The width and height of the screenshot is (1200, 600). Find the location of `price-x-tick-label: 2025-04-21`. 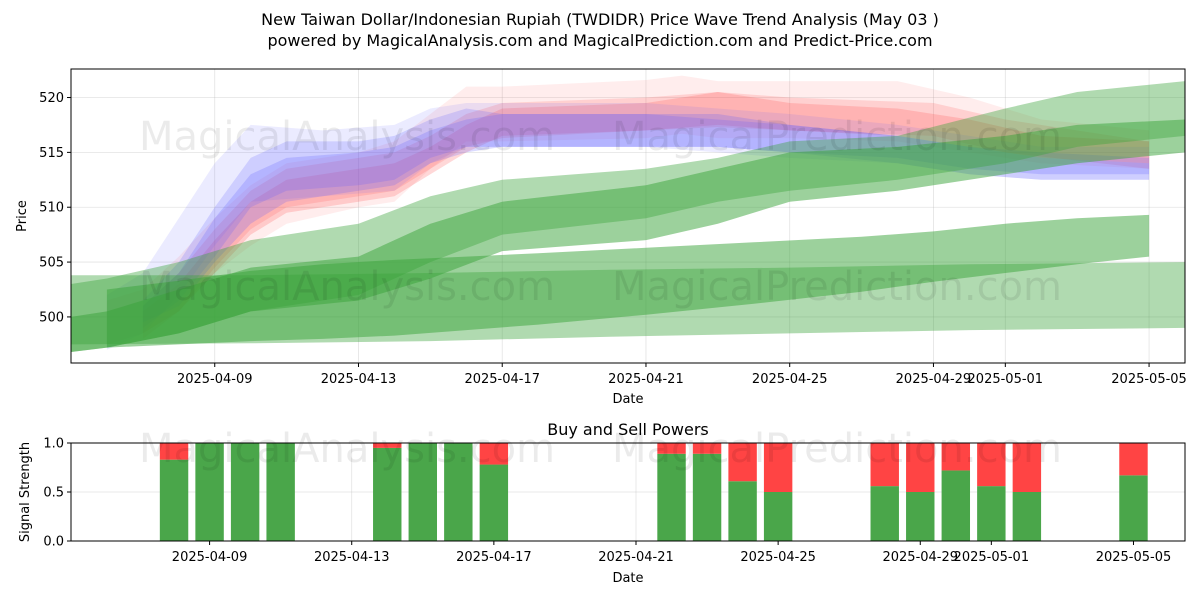

price-x-tick-label: 2025-04-21 is located at coordinates (646, 379).